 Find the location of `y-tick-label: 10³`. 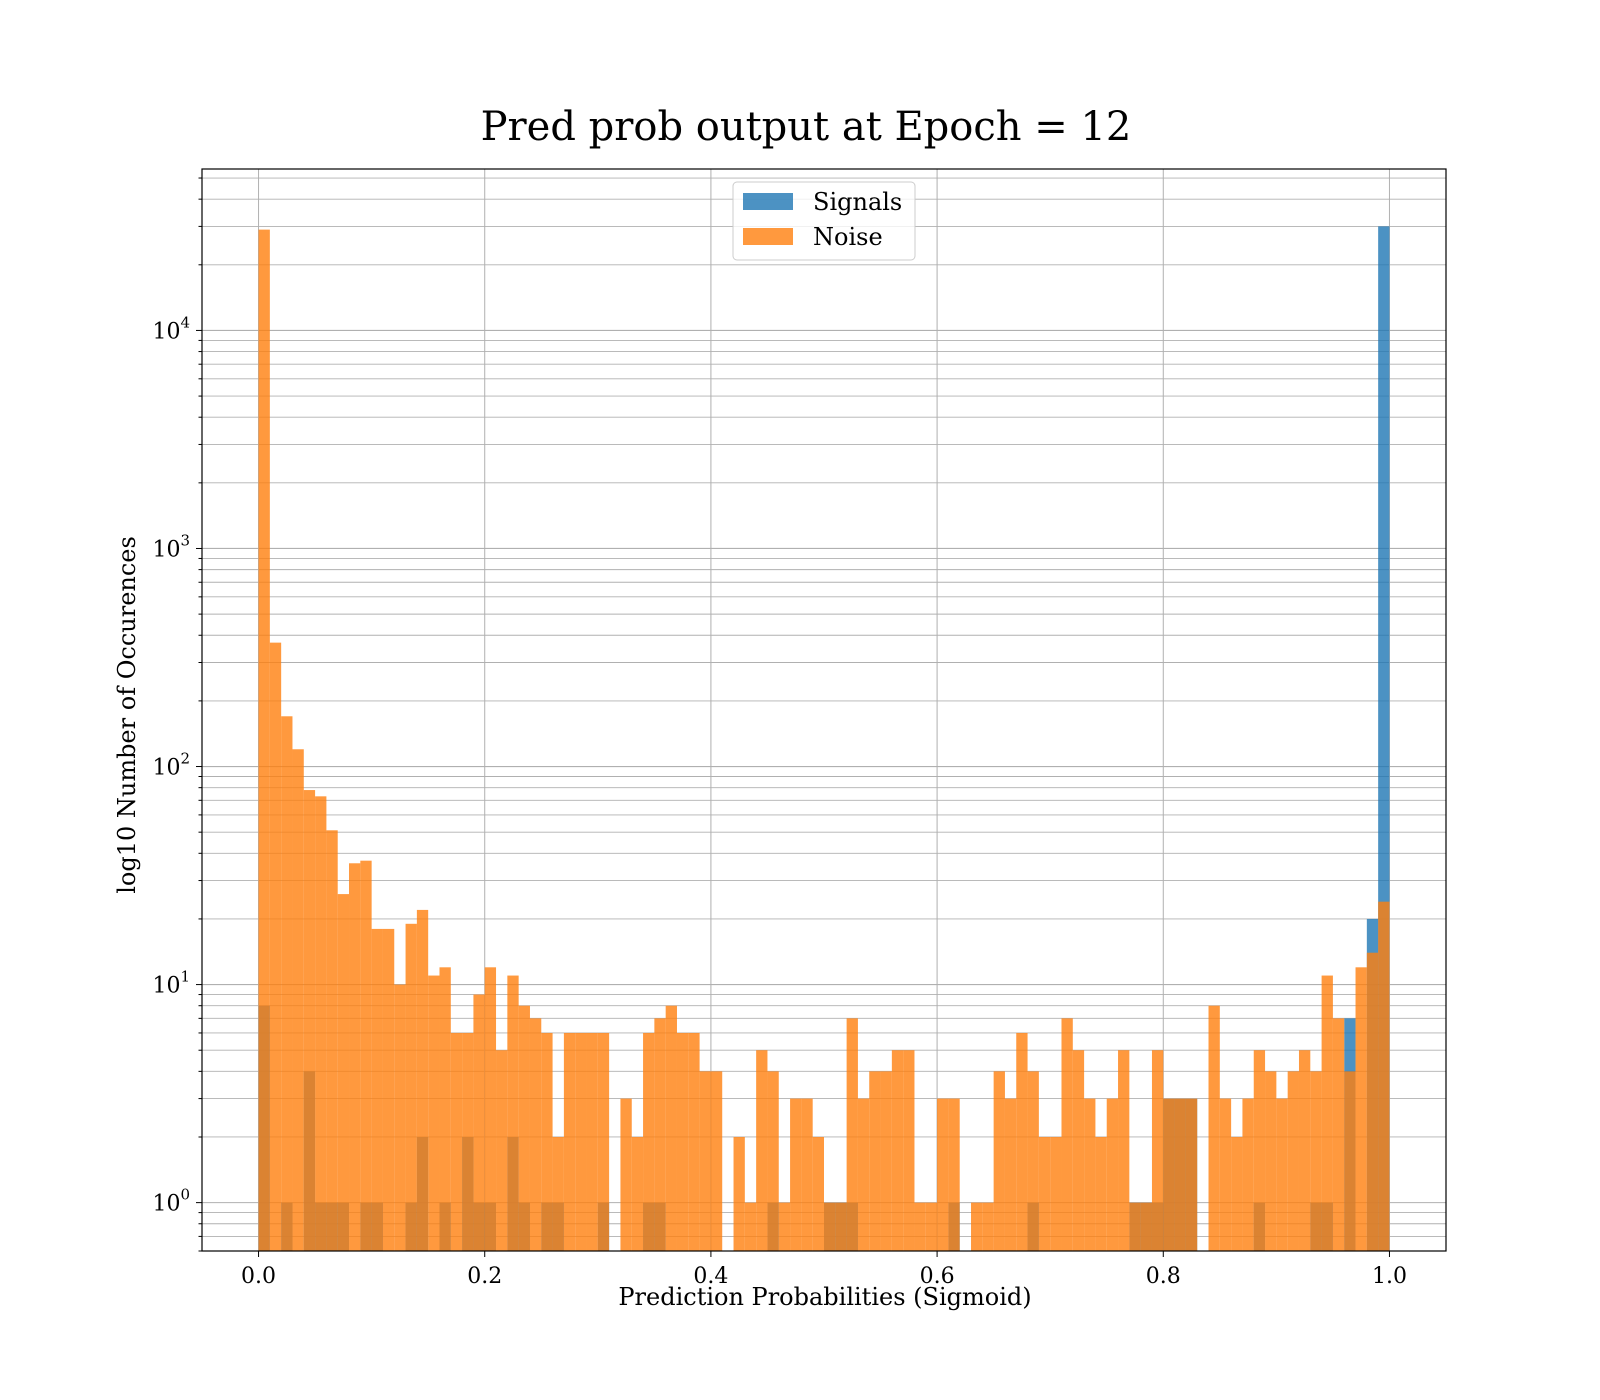

y-tick-label: 10³ is located at coordinates (171, 546).